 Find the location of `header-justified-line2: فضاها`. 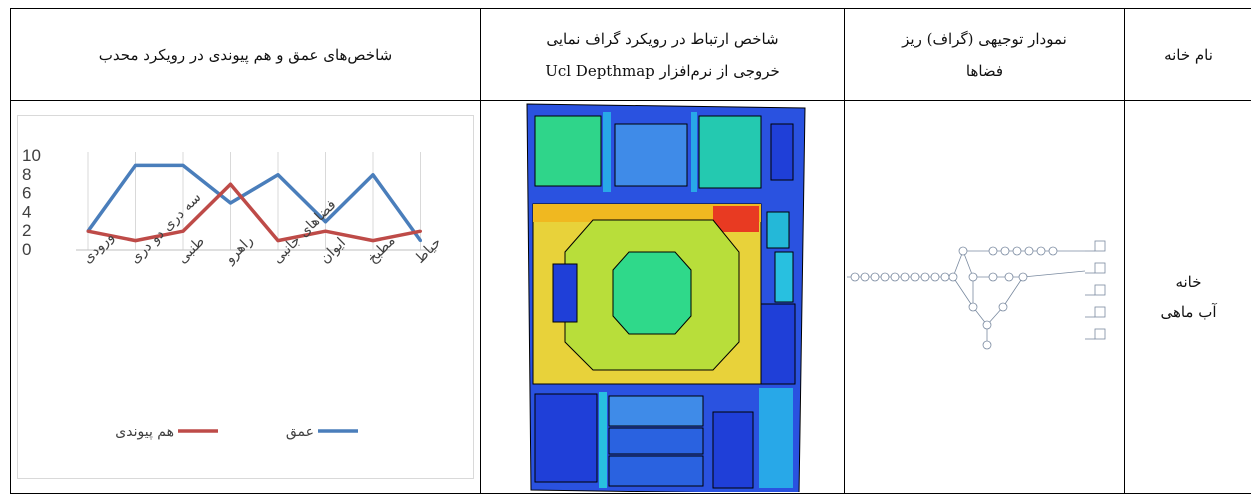

header-justified-line2: فضاها is located at coordinates (984, 70).